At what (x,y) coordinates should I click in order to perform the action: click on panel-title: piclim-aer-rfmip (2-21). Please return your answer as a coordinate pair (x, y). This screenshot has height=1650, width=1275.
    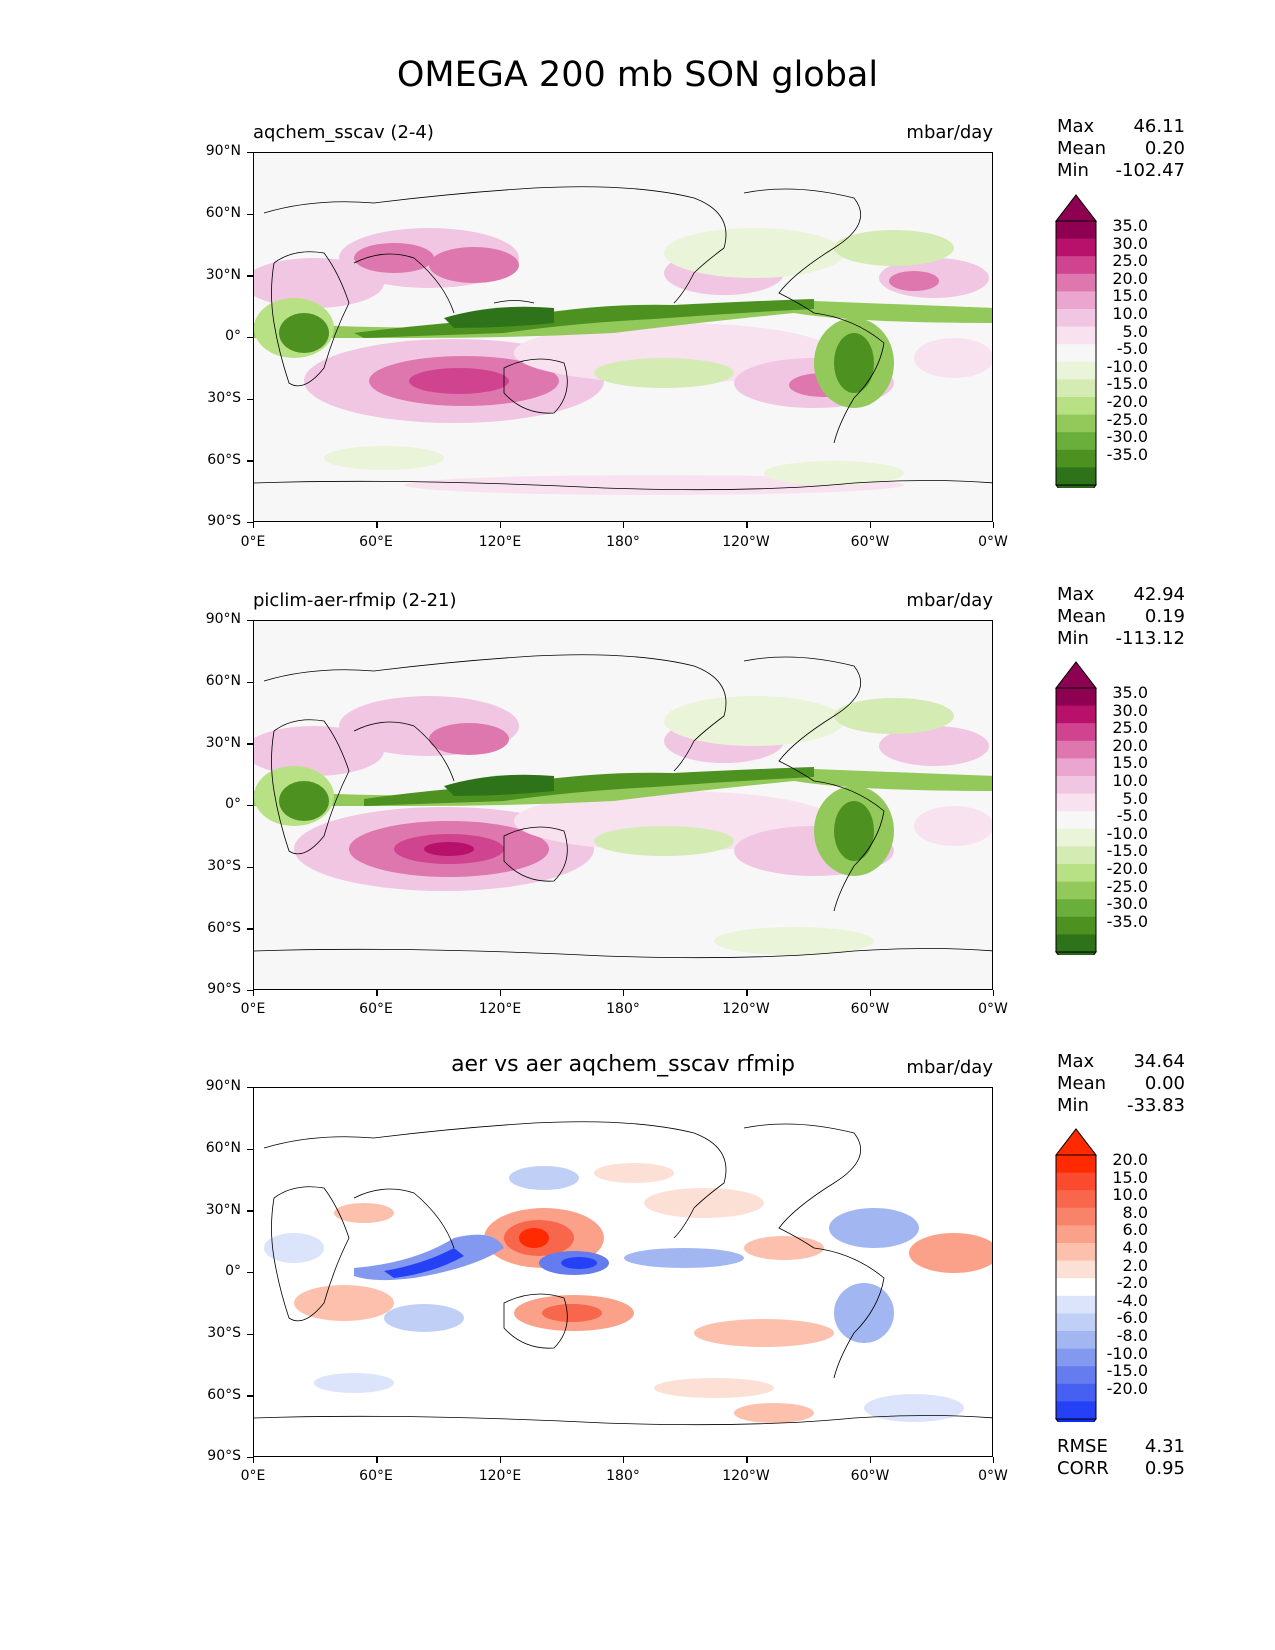
    Looking at the image, I should click on (355, 600).